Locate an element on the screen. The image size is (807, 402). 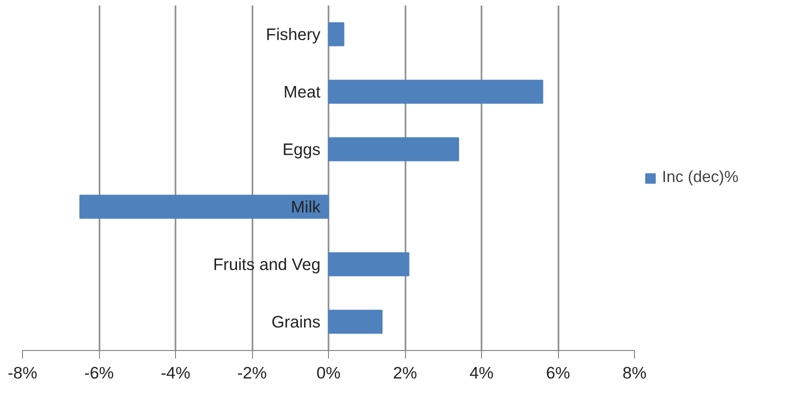
x-tick-label: 0% is located at coordinates (328, 373).